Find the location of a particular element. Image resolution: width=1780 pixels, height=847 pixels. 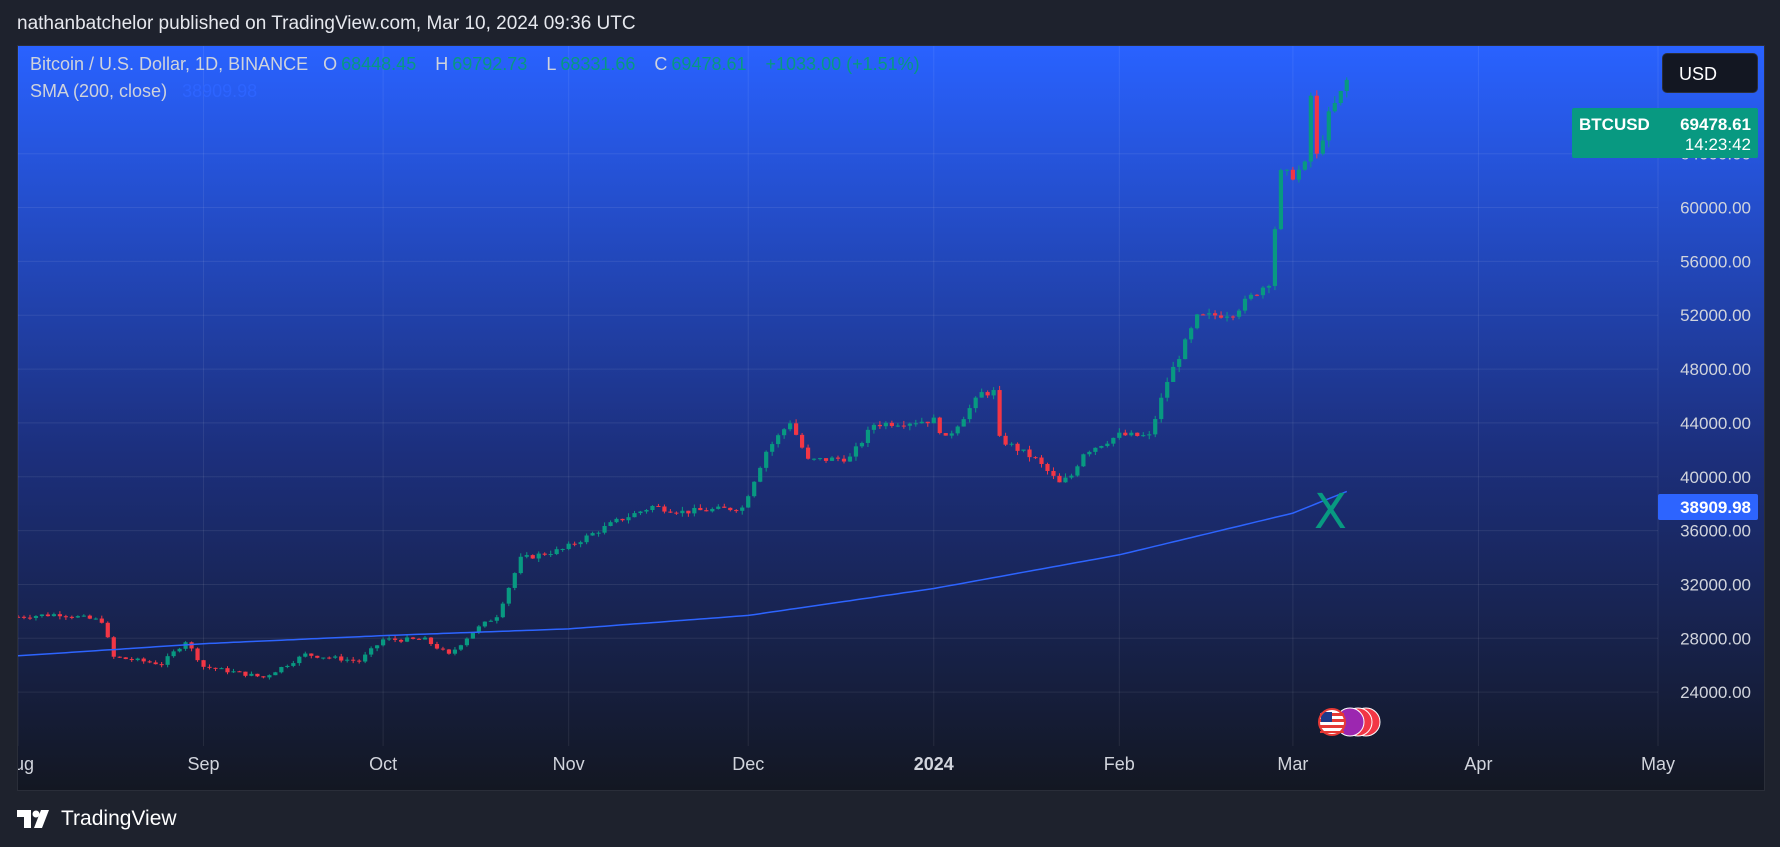

tradingview-logo: TradingView is located at coordinates (97, 819).